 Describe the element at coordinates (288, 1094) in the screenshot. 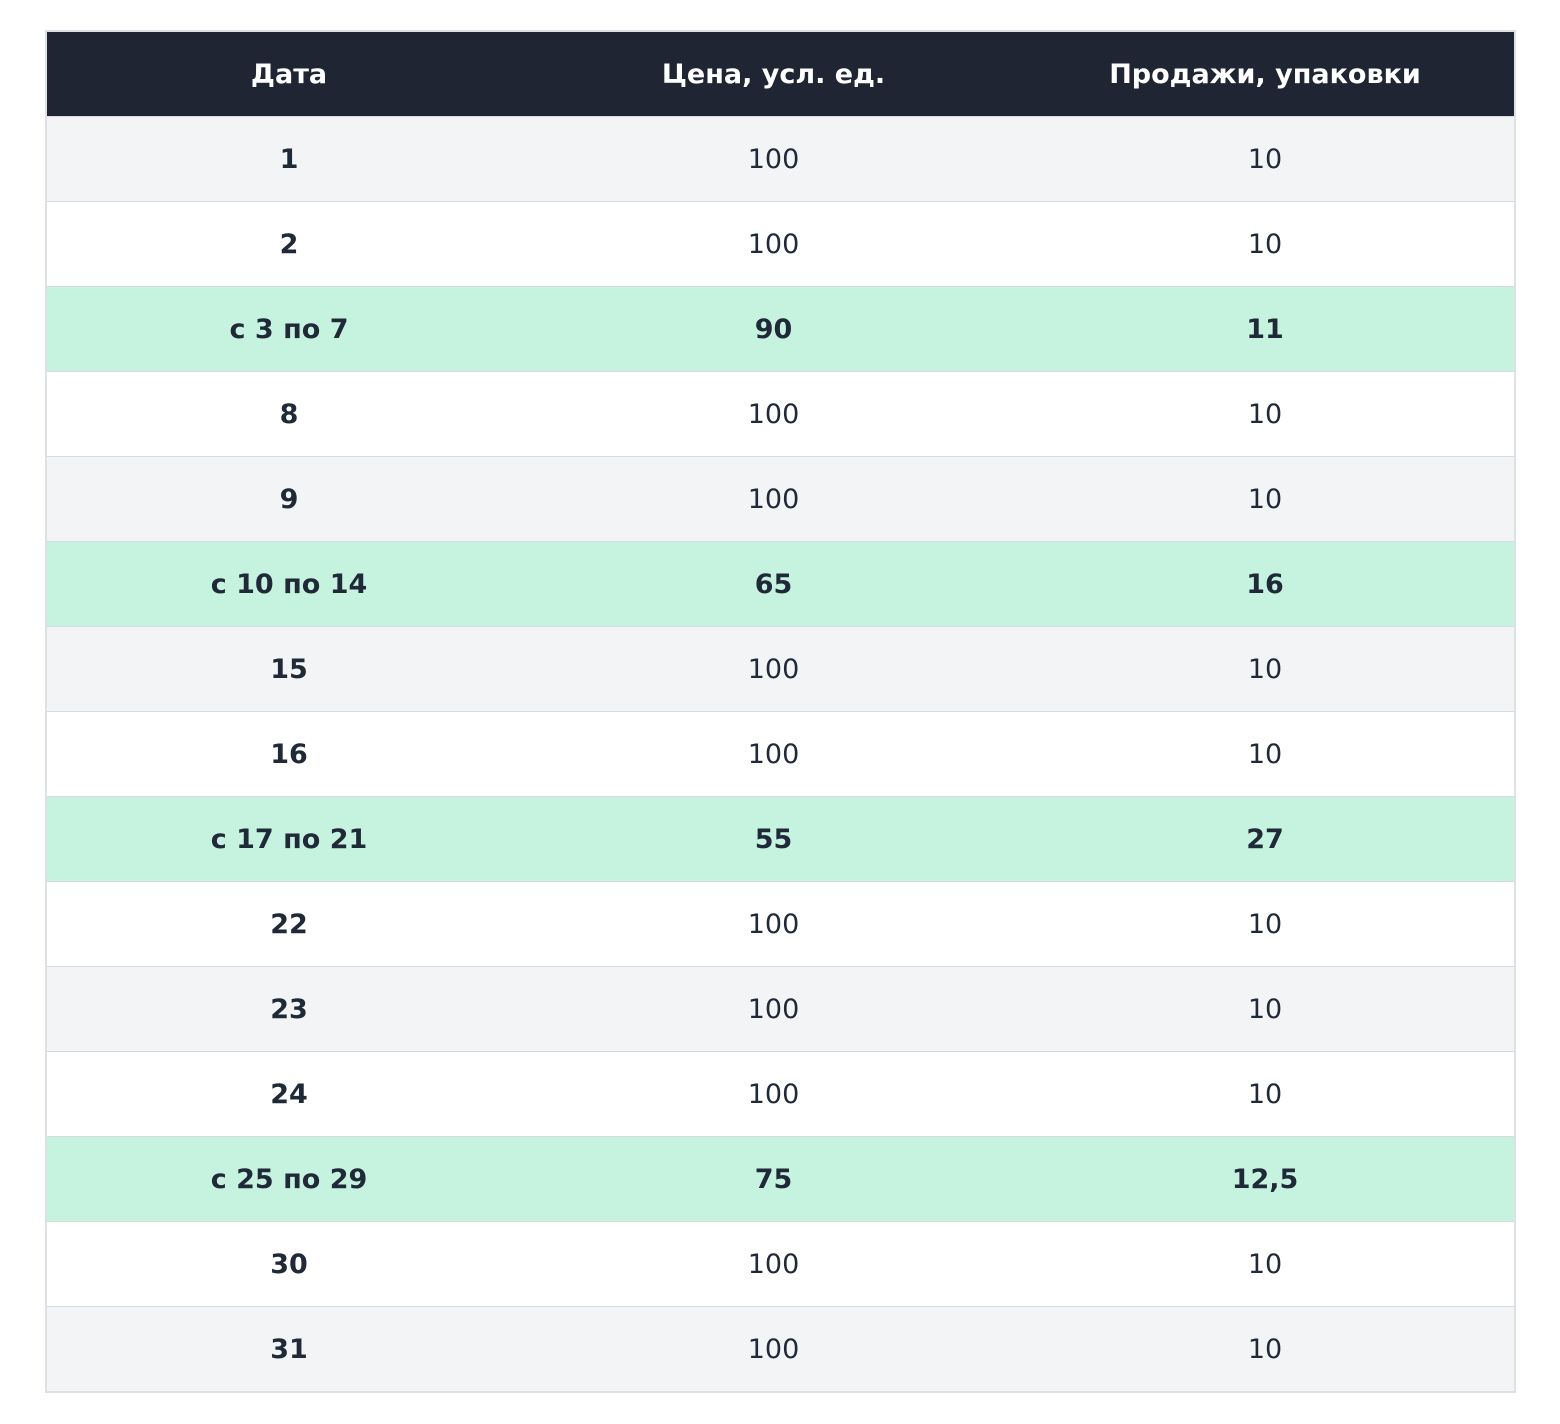

I see `table-cell: 24` at that location.